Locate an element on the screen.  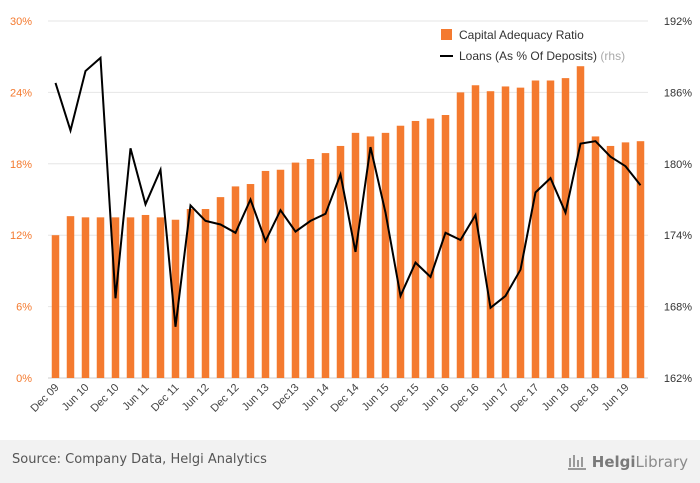
right-axis: 162% 168% 174% 180% 186% 192% is located at coordinates (678, 200).